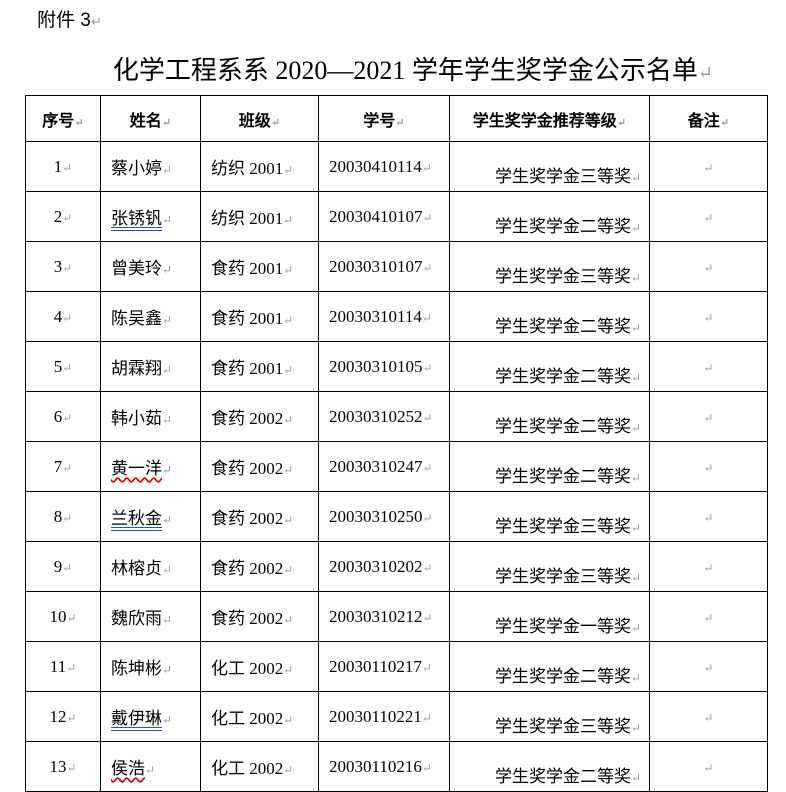  I want to click on cell-number: 6↵, so click(63, 416).